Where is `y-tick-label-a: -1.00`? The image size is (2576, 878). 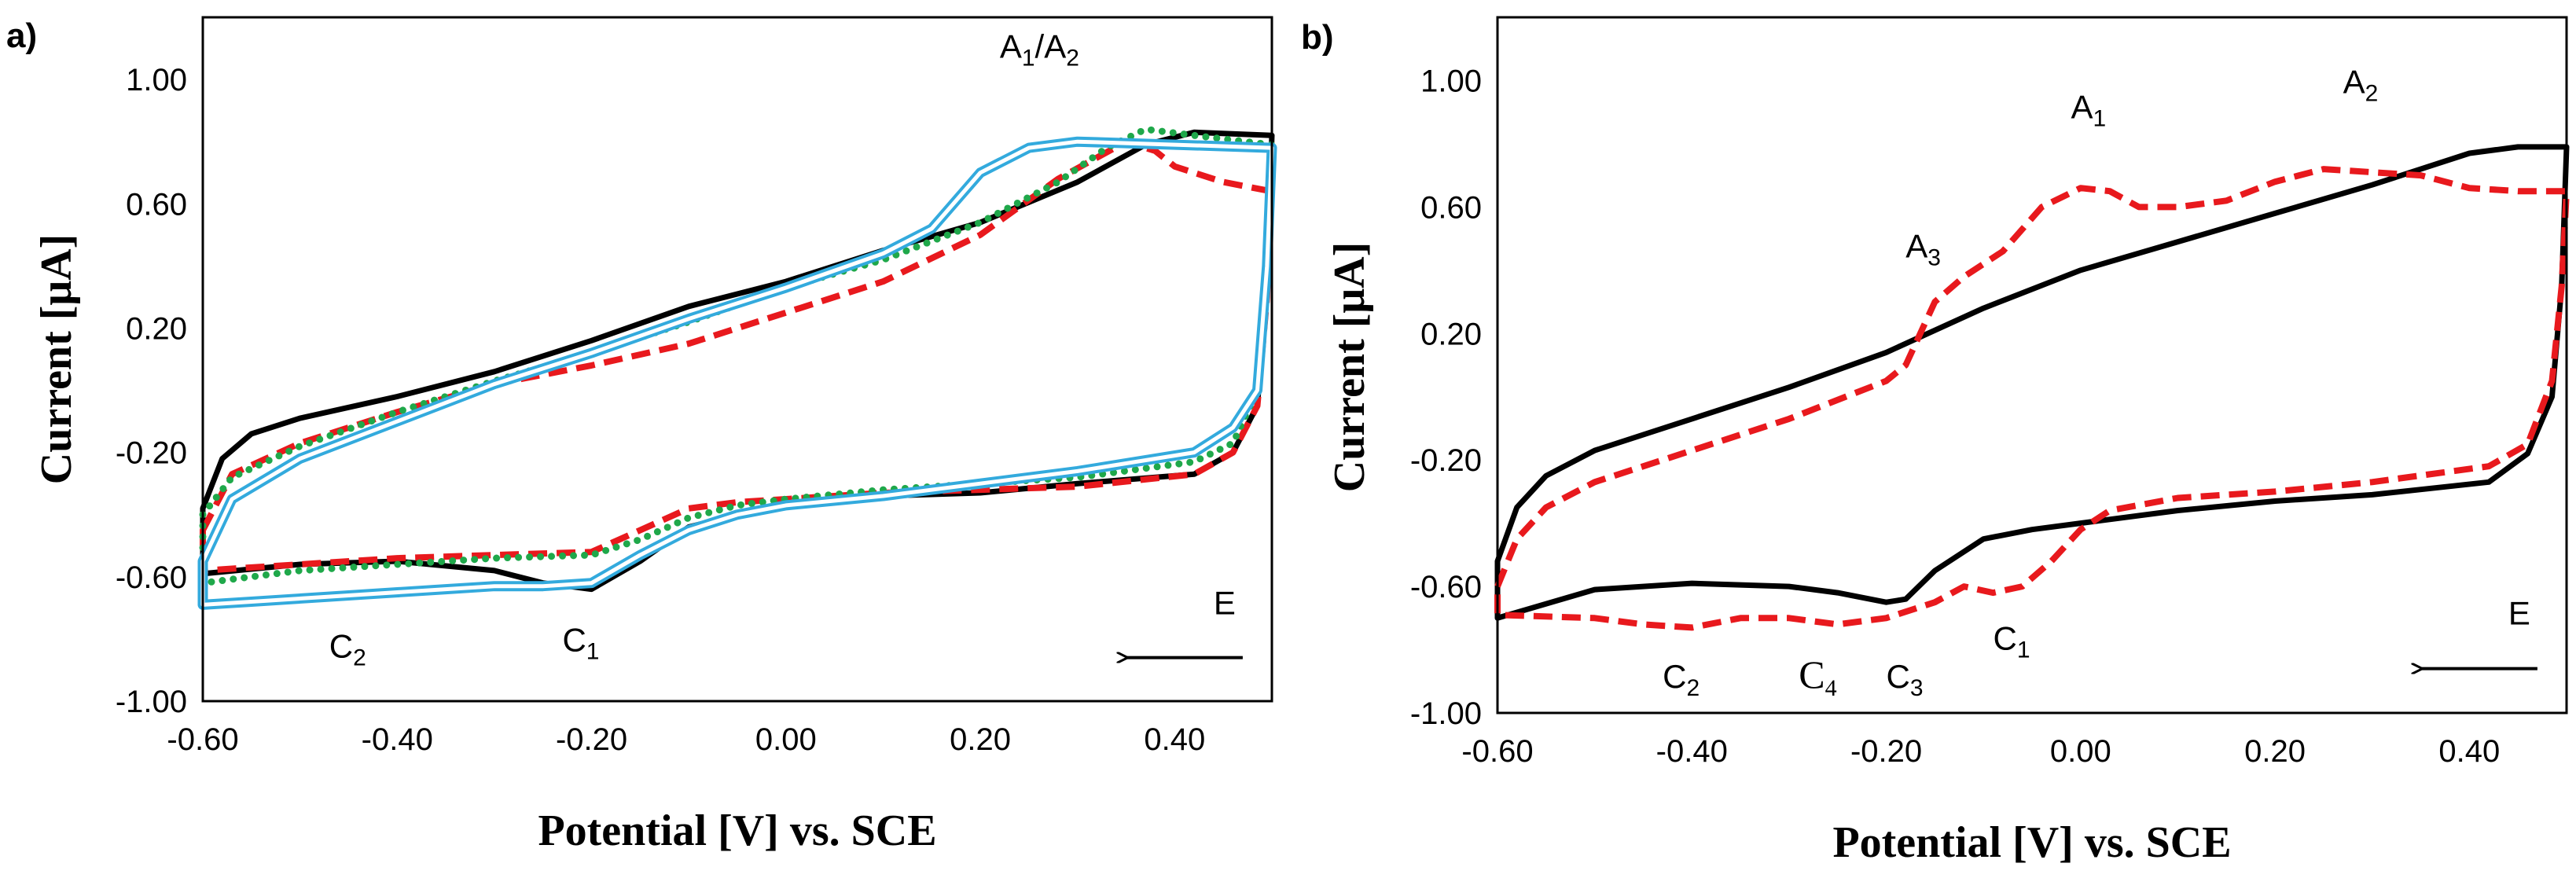 y-tick-label-a: -1.00 is located at coordinates (151, 702).